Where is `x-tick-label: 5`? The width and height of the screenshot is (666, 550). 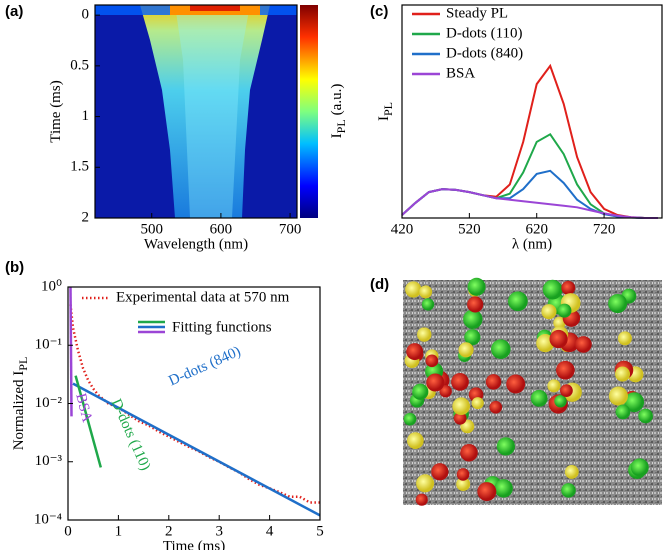
x-tick-label: 5 is located at coordinates (320, 531).